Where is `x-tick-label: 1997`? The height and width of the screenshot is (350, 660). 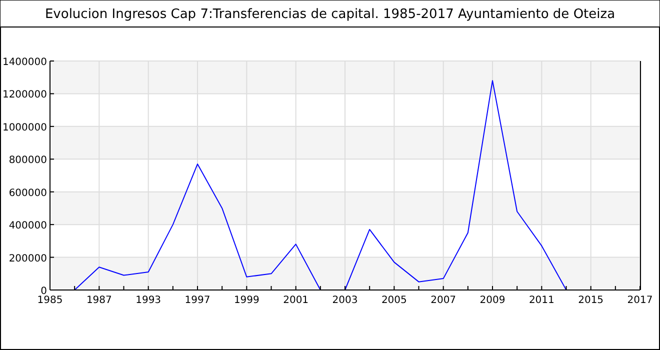 x-tick-label: 1997 is located at coordinates (197, 300).